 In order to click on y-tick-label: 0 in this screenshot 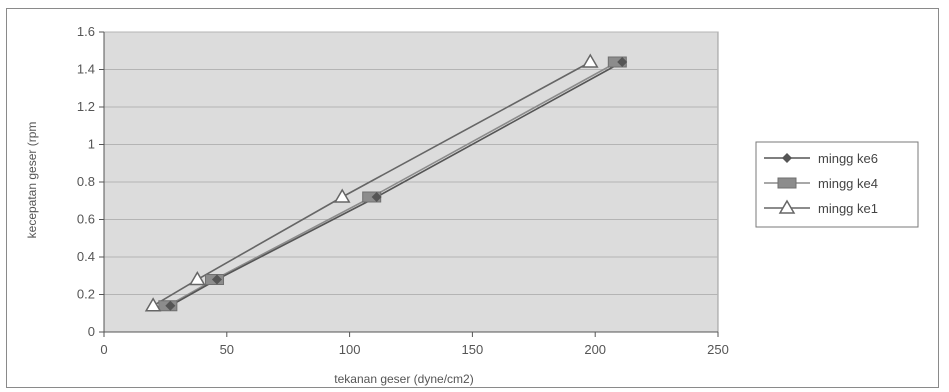, I will do `click(91, 331)`.